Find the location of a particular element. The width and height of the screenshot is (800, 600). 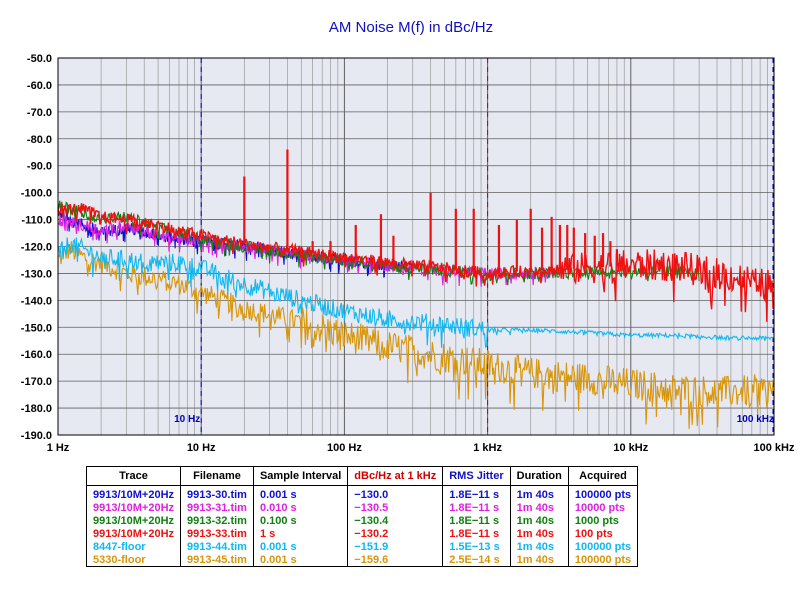

table-cell: −130.4 is located at coordinates (395, 520).